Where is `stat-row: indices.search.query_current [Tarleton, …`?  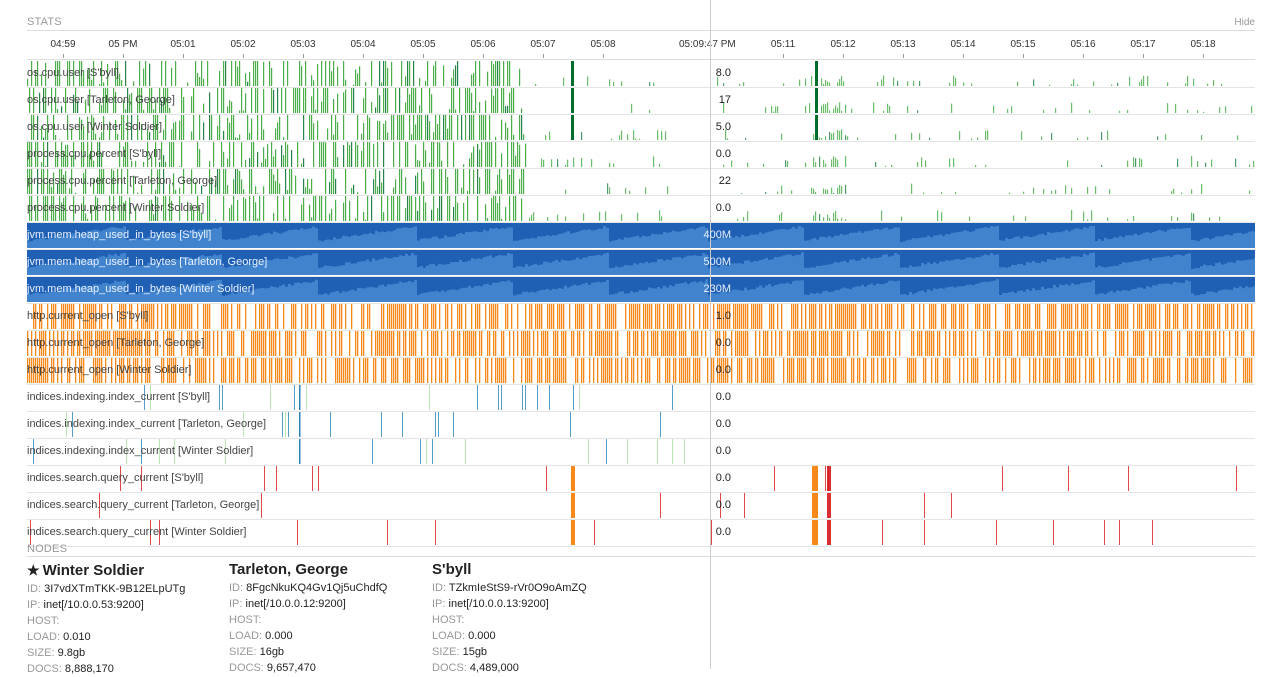 stat-row: indices.search.query_current [Tarleton, … is located at coordinates (641, 506).